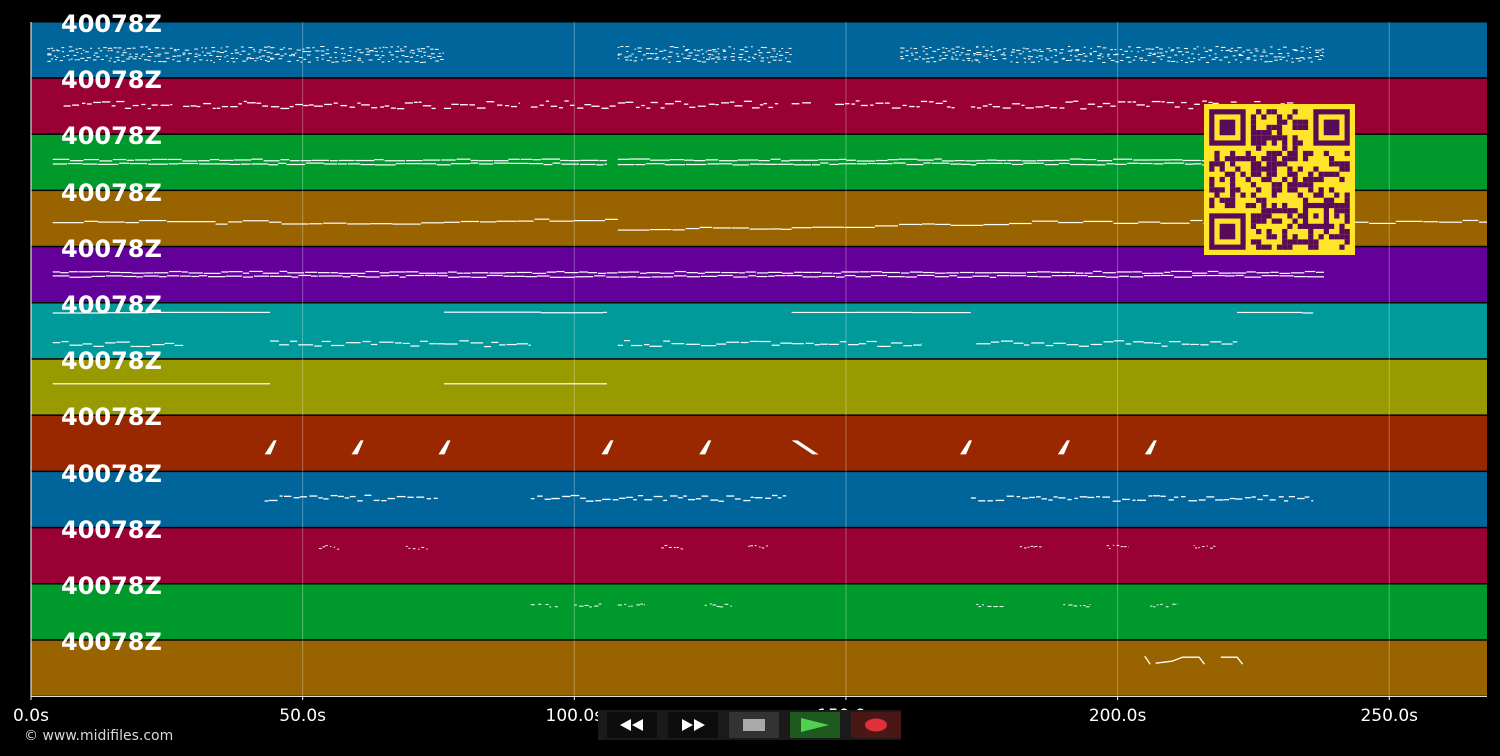 The image size is (1500, 756). I want to click on rewind-button, so click(632, 725).